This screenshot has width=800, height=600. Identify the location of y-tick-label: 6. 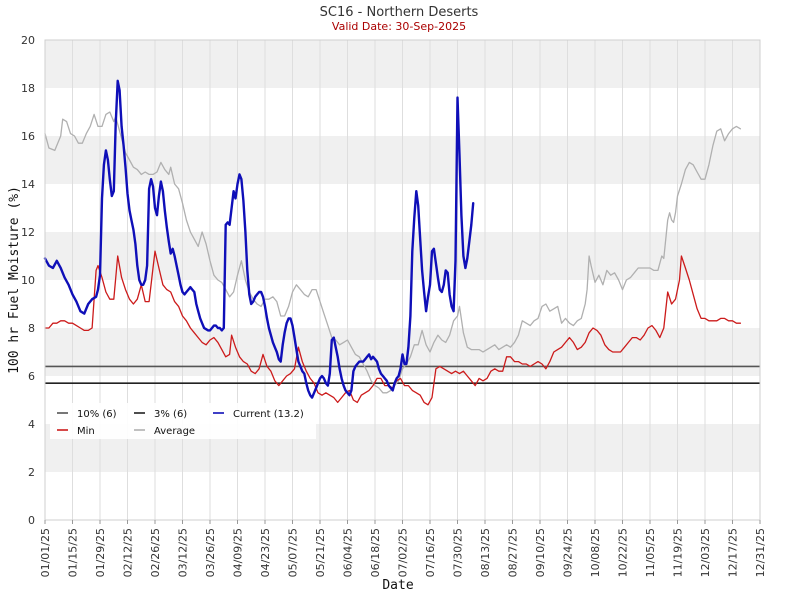
(31, 376).